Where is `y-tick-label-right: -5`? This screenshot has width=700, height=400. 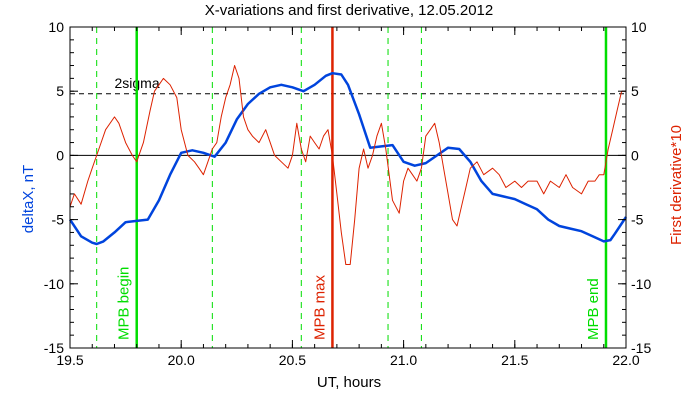
y-tick-label-right: -5 is located at coordinates (637, 220).